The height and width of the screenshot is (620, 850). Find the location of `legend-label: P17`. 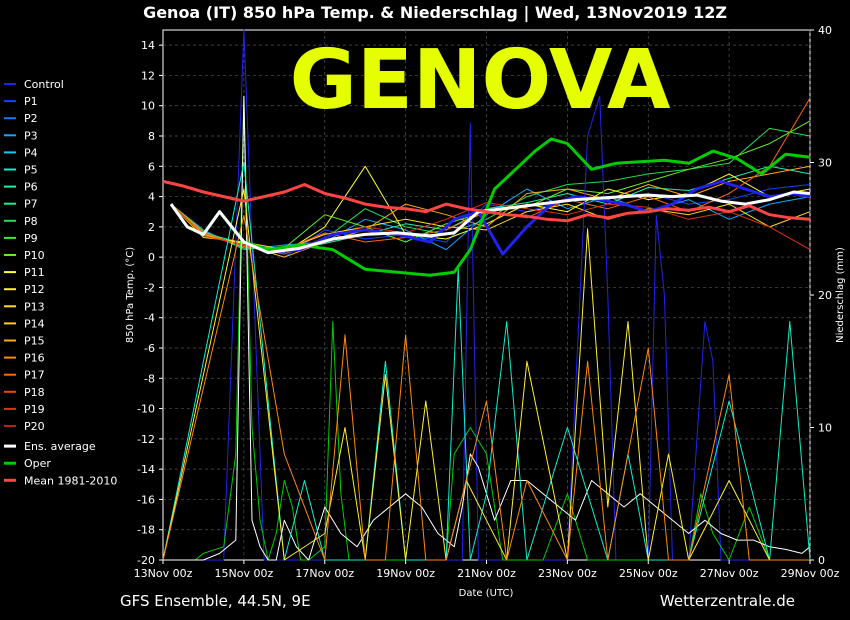

legend-label: P17 is located at coordinates (34, 375).